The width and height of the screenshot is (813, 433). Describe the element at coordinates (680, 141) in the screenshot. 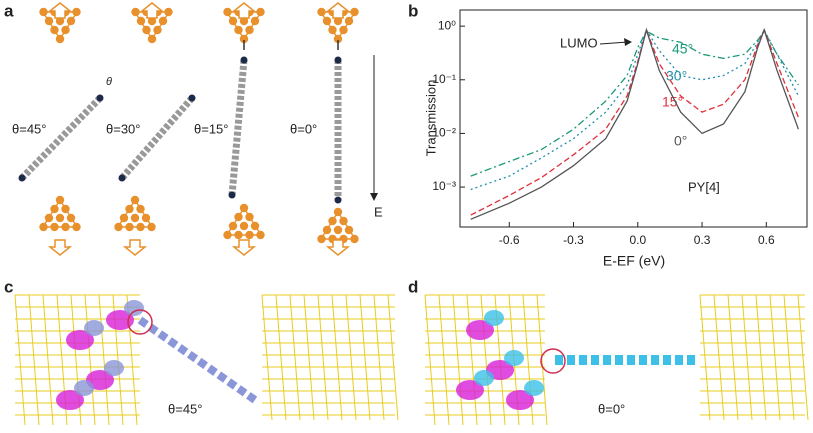

I see `series-label: 0°` at that location.